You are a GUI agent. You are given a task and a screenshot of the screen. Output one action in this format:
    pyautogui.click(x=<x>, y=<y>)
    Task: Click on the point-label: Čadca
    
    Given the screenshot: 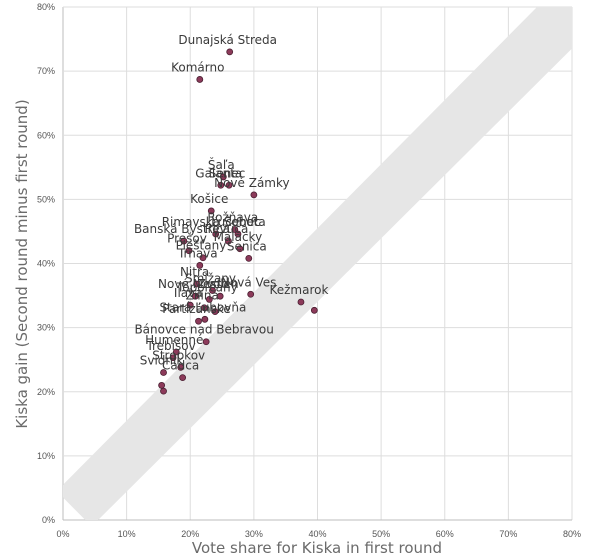 What is the action you would take?
    pyautogui.click(x=180, y=365)
    